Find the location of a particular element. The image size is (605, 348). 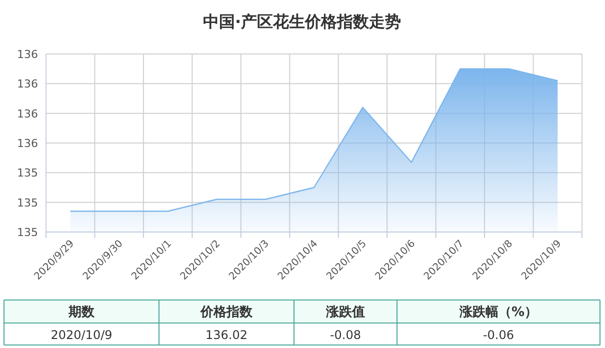

text: 价格指数 is located at coordinates (227, 312).